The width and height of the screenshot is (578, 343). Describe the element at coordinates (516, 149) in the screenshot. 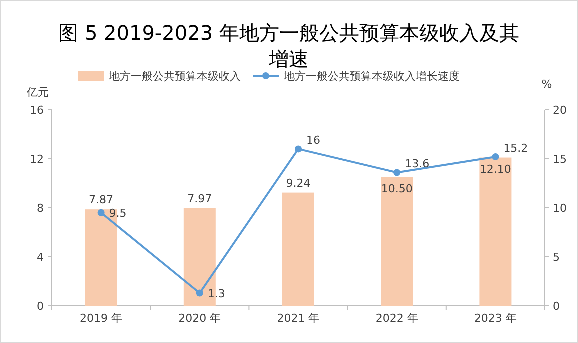

I see `data-label: 15.2` at that location.